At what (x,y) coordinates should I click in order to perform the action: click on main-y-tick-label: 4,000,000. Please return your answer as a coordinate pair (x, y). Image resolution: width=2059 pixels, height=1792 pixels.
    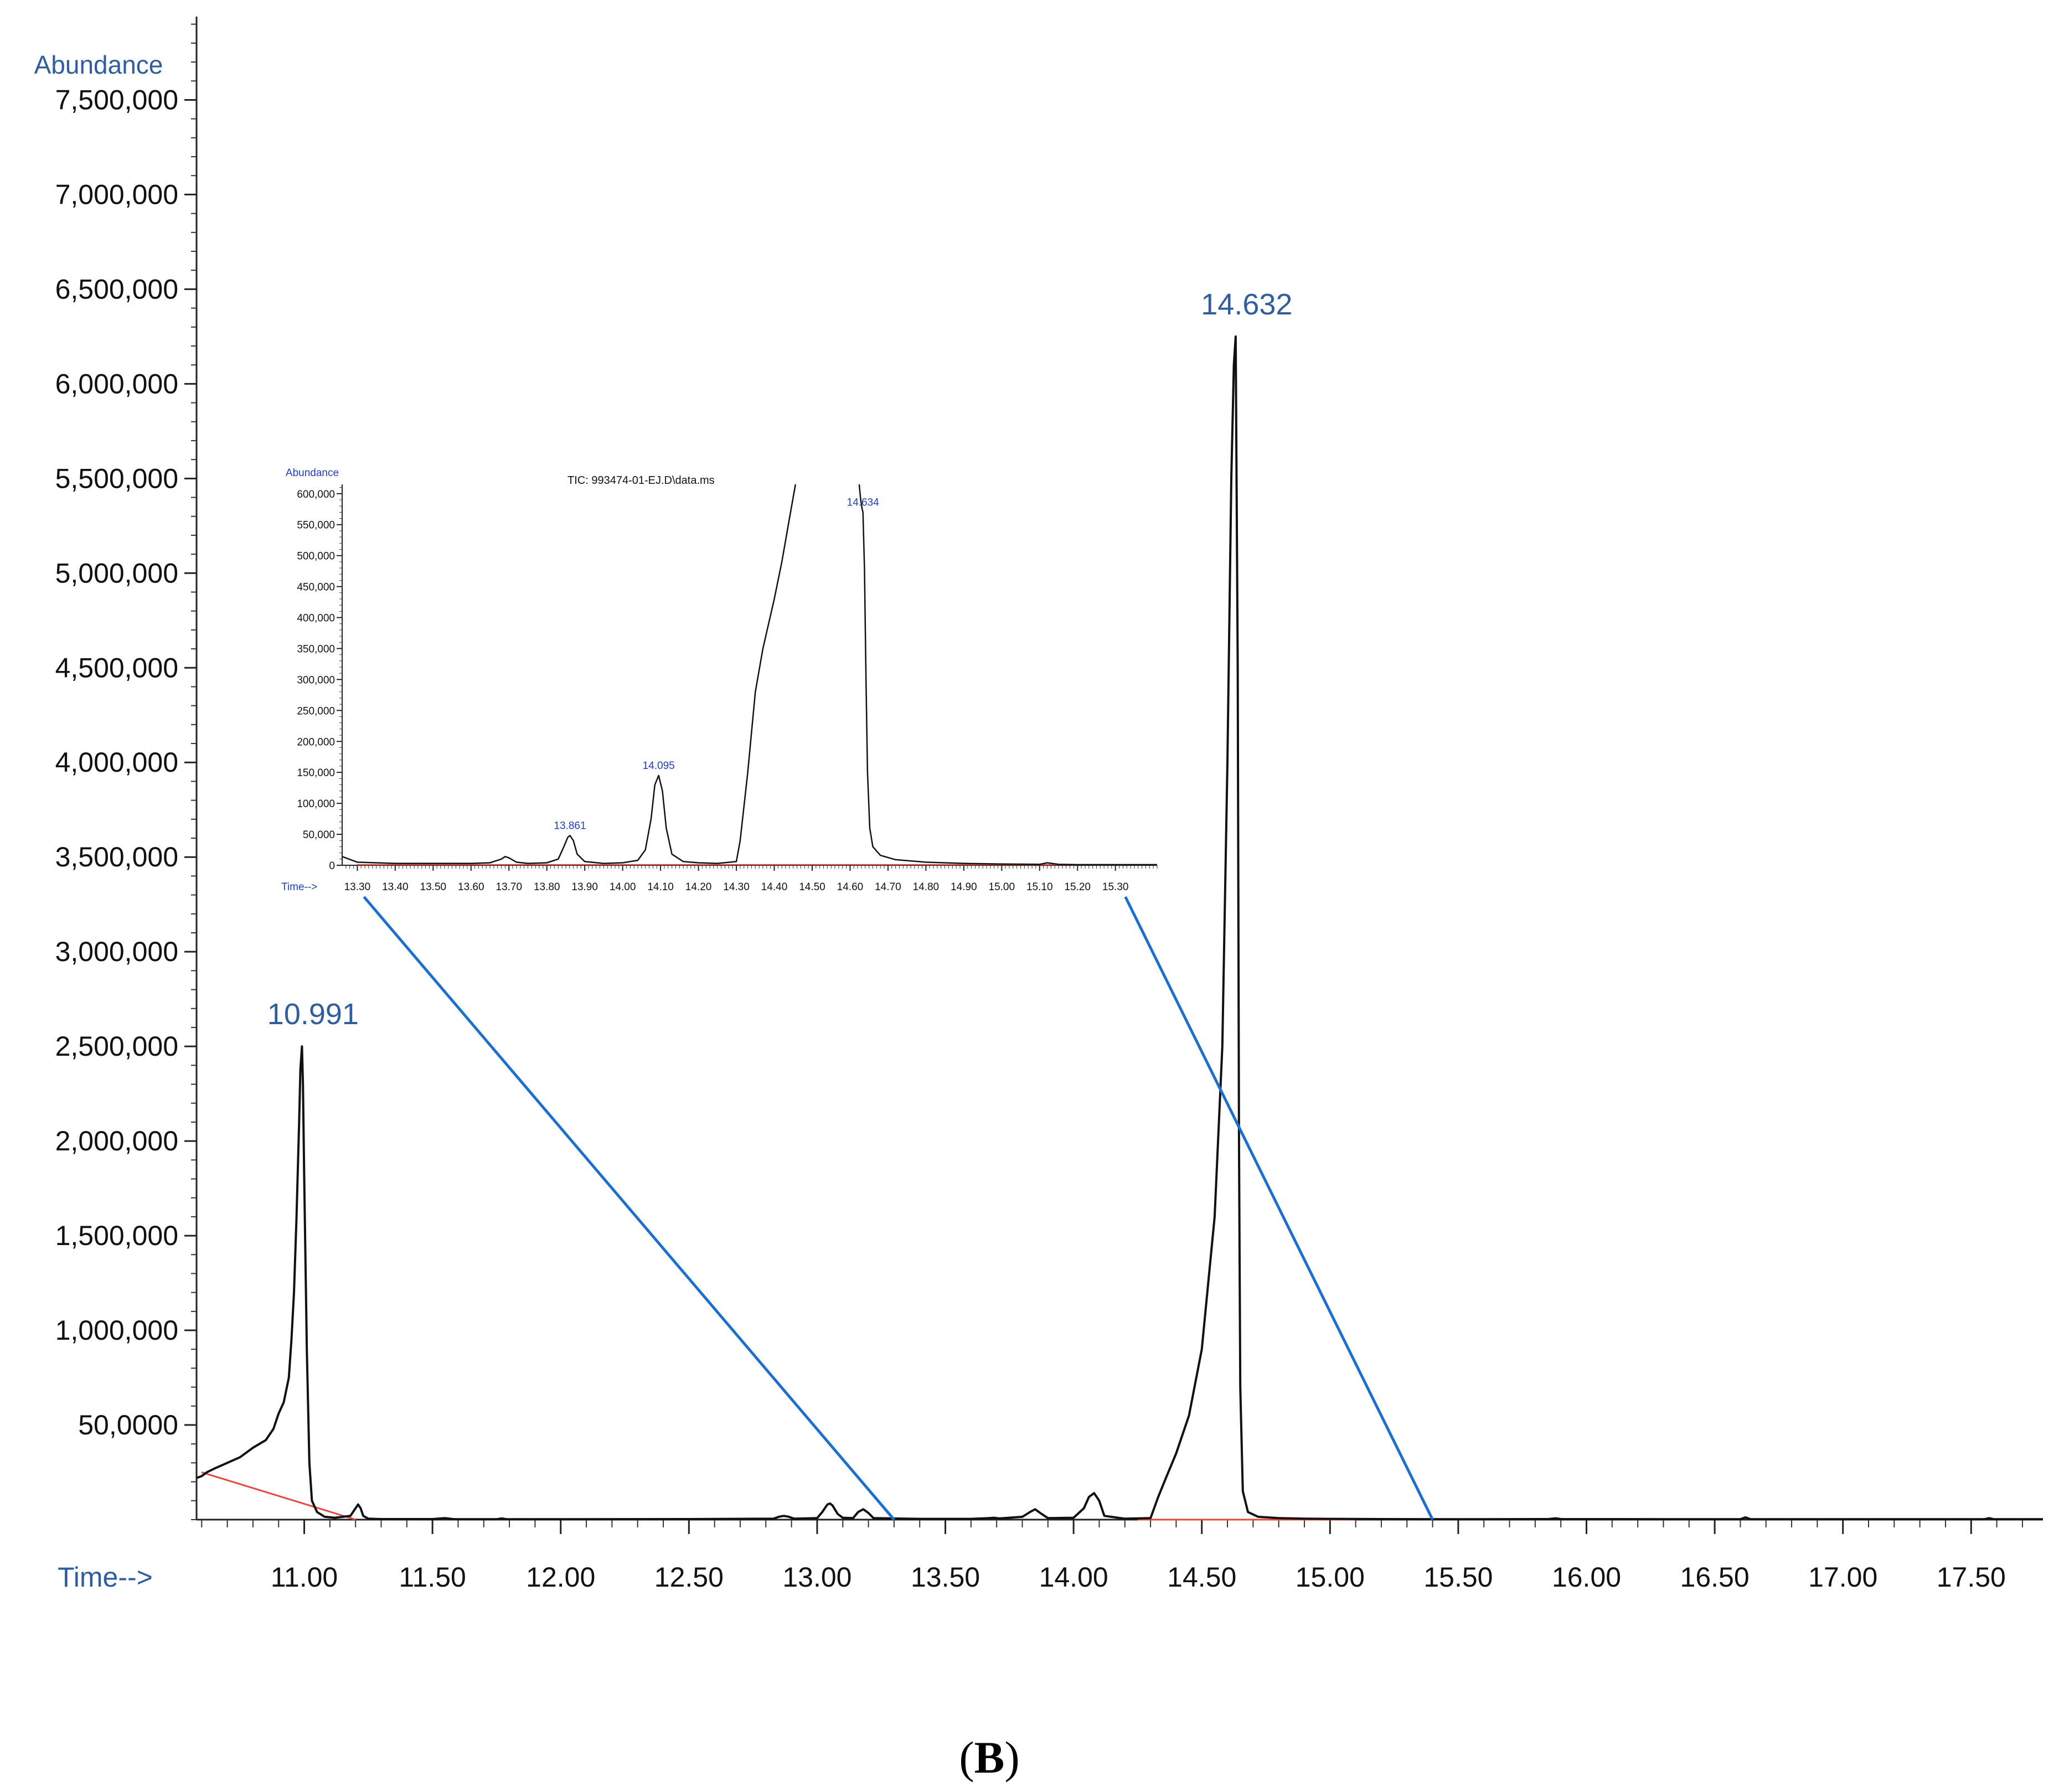
    Looking at the image, I should click on (116, 763).